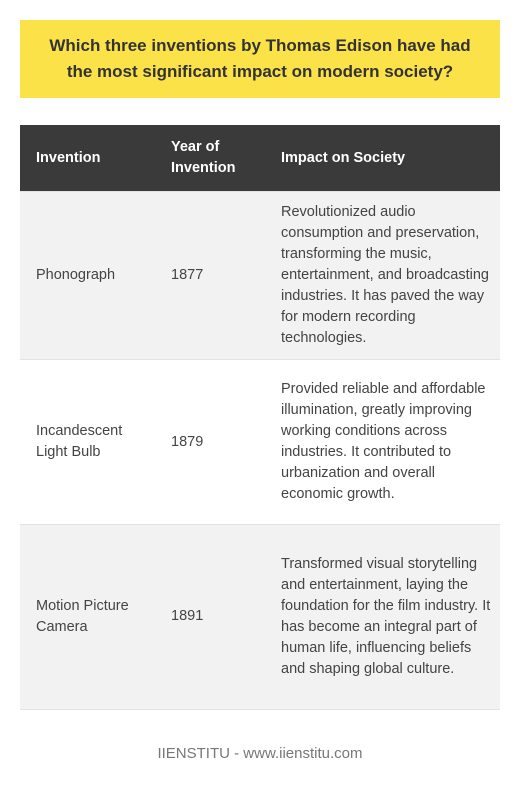 The width and height of the screenshot is (520, 787). What do you see at coordinates (87, 158) in the screenshot?
I see `header-invention: Invention` at bounding box center [87, 158].